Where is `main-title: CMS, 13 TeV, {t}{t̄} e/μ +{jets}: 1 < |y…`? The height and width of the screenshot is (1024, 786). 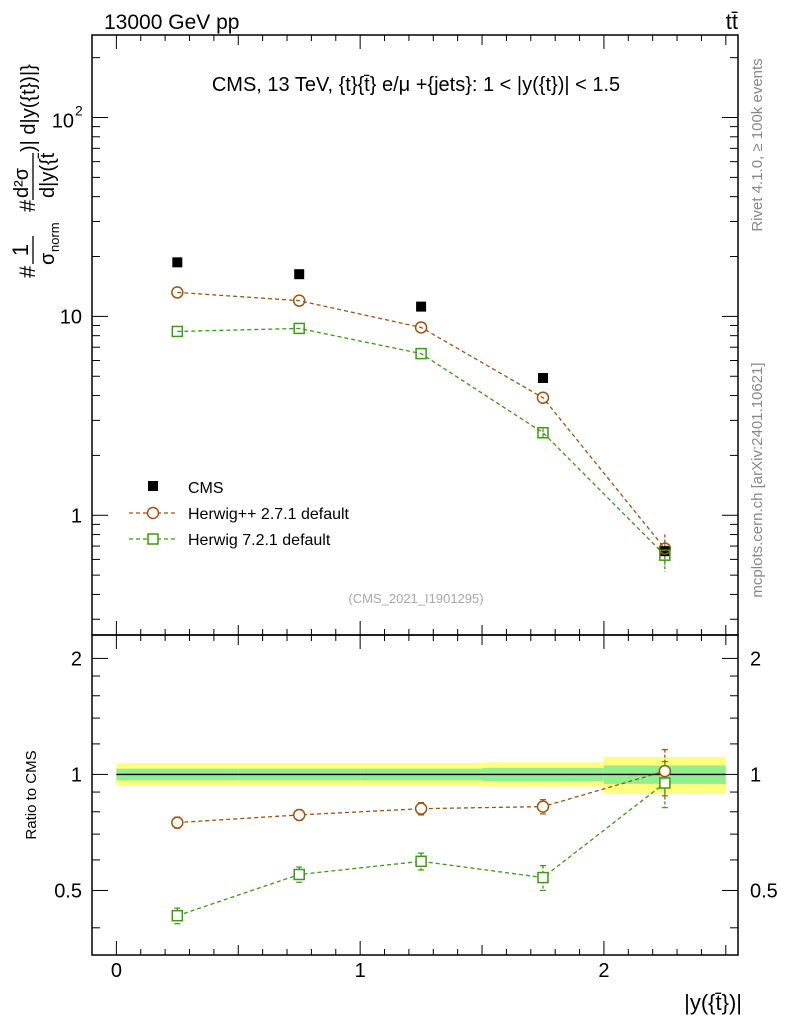
main-title: CMS, 13 TeV, {t}{t̄} e/μ +{jets}: 1 < |y… is located at coordinates (416, 85).